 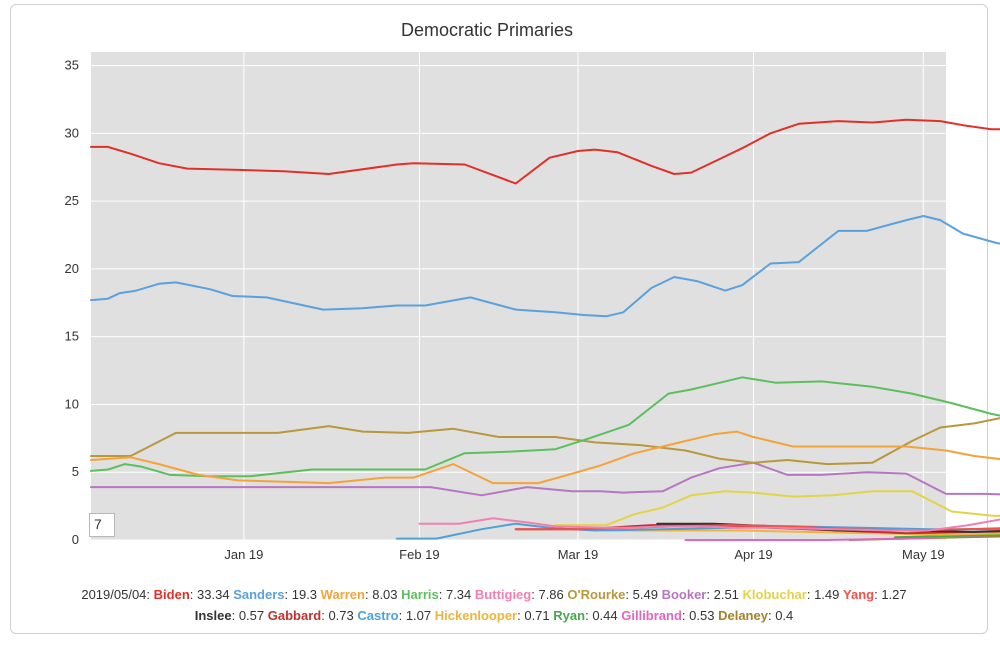 I want to click on legend-series-value: 8.03, so click(x=385, y=594).